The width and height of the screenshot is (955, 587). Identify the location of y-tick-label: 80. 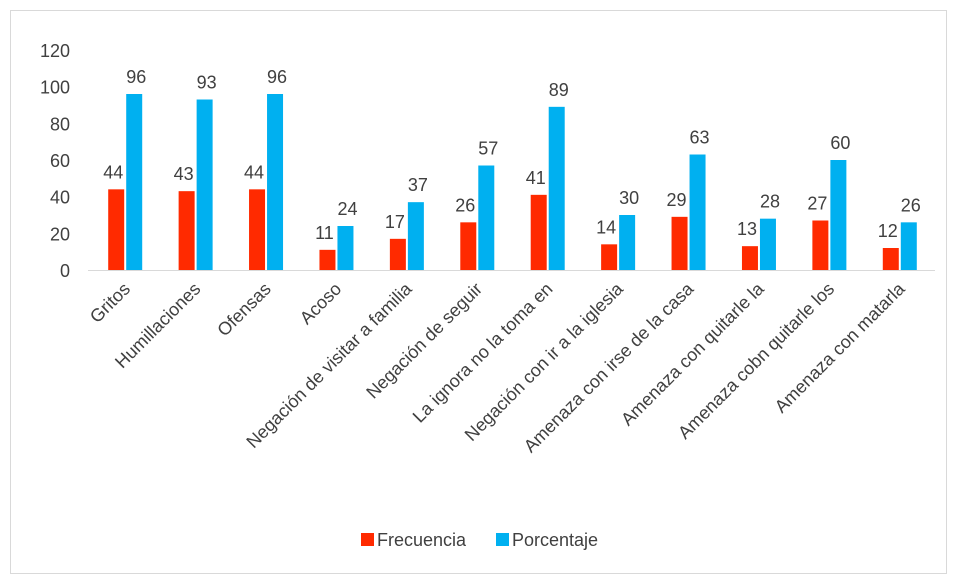
(60, 124).